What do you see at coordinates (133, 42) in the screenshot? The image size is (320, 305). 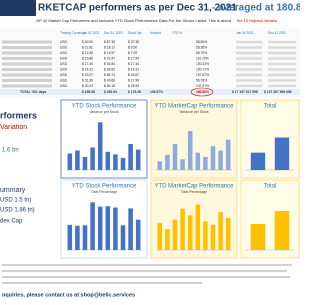 I see `cell: $ 37.38` at bounding box center [133, 42].